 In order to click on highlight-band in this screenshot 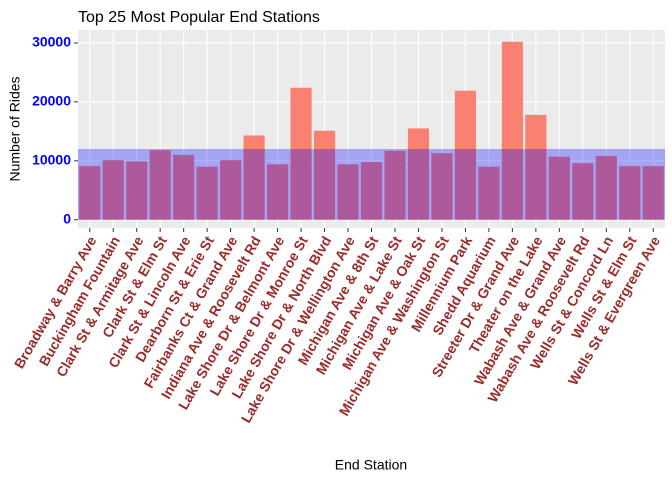, I will do `click(371, 184)`.